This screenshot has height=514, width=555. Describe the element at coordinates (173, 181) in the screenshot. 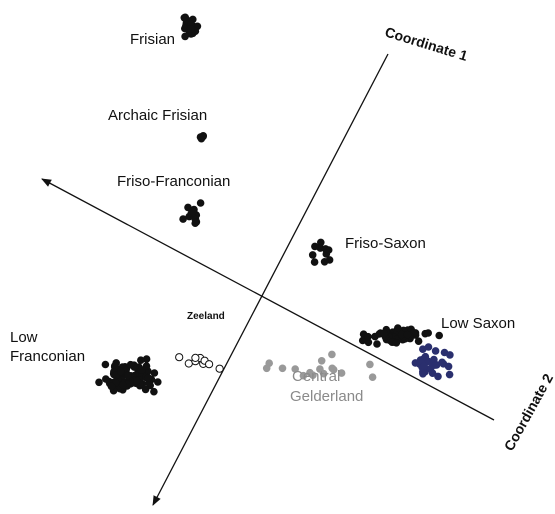

I see `label-friso-franconian: Friso-Franconian` at that location.